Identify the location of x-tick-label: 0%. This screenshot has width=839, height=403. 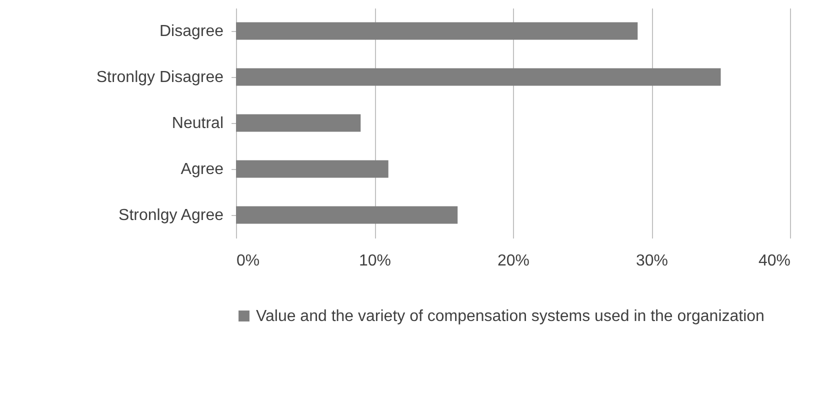
(248, 261).